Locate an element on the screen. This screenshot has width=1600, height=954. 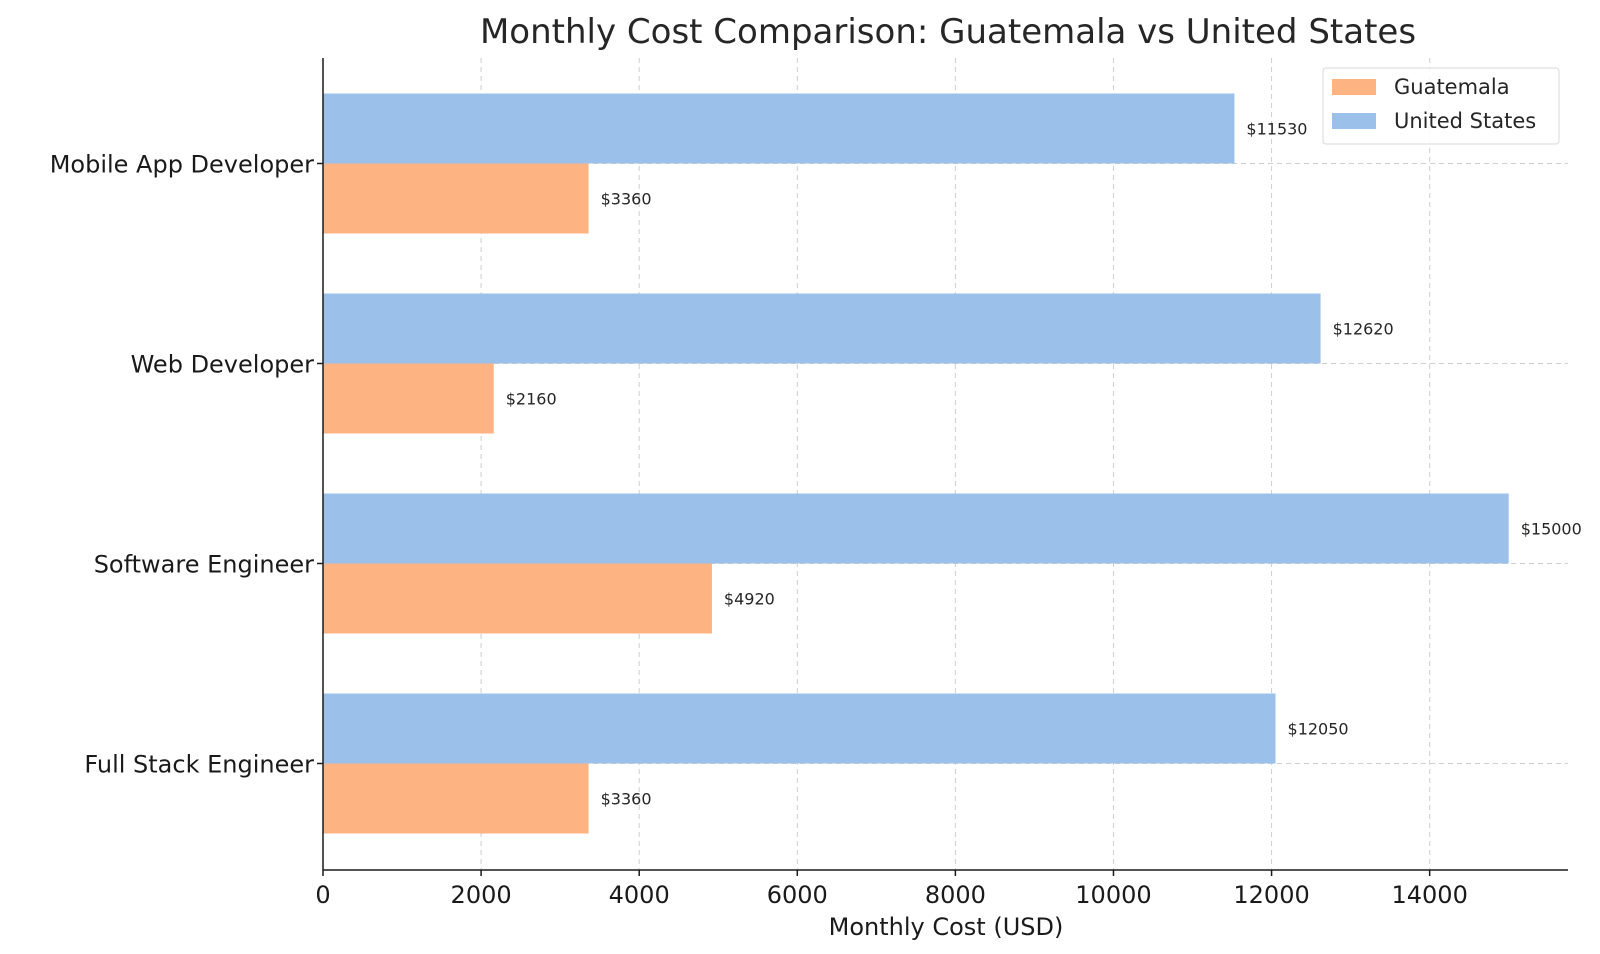
x-tick-label: 12000 is located at coordinates (1271, 895).